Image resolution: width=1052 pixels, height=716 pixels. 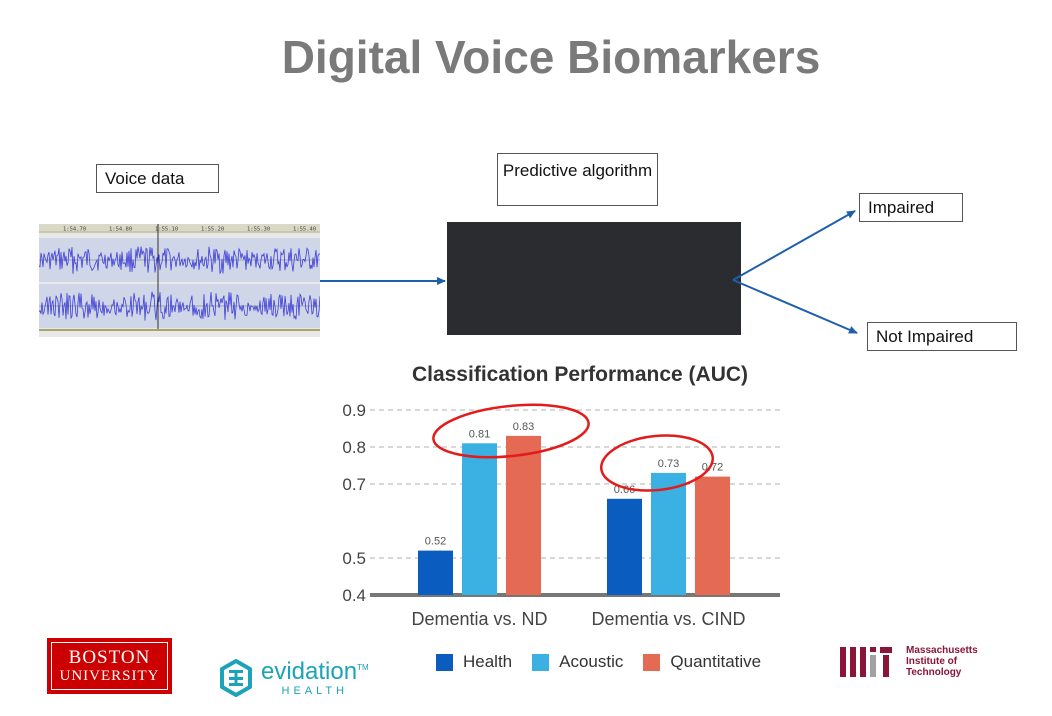 I want to click on mit-text-line2: Institute of, so click(x=932, y=661).